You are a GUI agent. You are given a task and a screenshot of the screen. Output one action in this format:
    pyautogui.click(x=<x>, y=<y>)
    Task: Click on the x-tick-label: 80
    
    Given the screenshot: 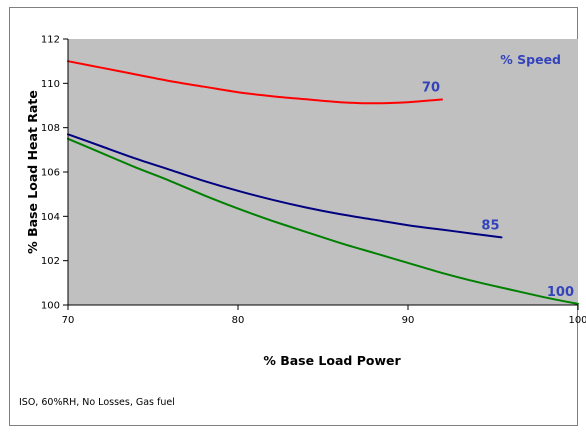 What is the action you would take?
    pyautogui.click(x=238, y=320)
    